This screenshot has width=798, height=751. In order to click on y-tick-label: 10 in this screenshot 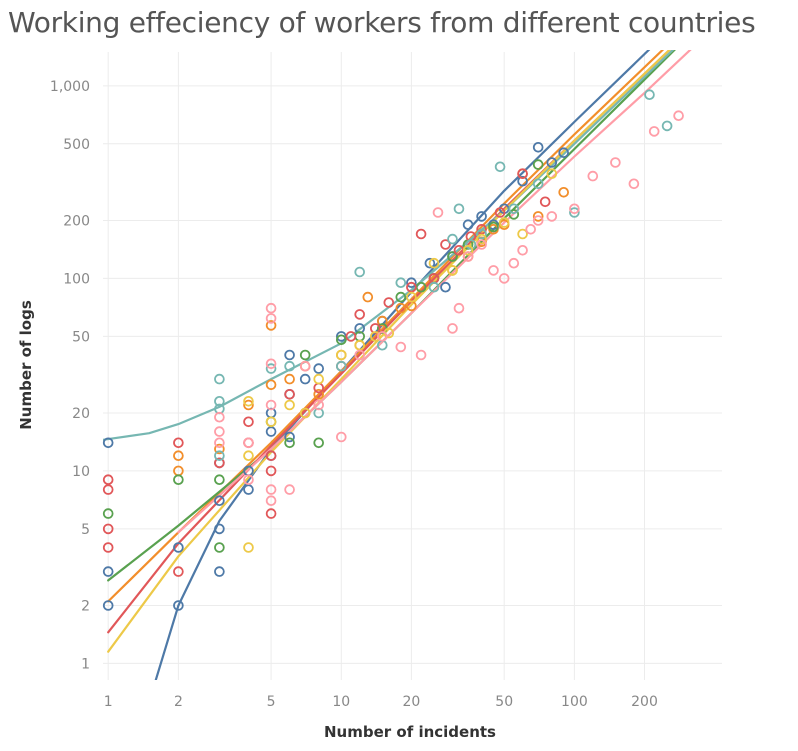, I will do `click(81, 472)`.